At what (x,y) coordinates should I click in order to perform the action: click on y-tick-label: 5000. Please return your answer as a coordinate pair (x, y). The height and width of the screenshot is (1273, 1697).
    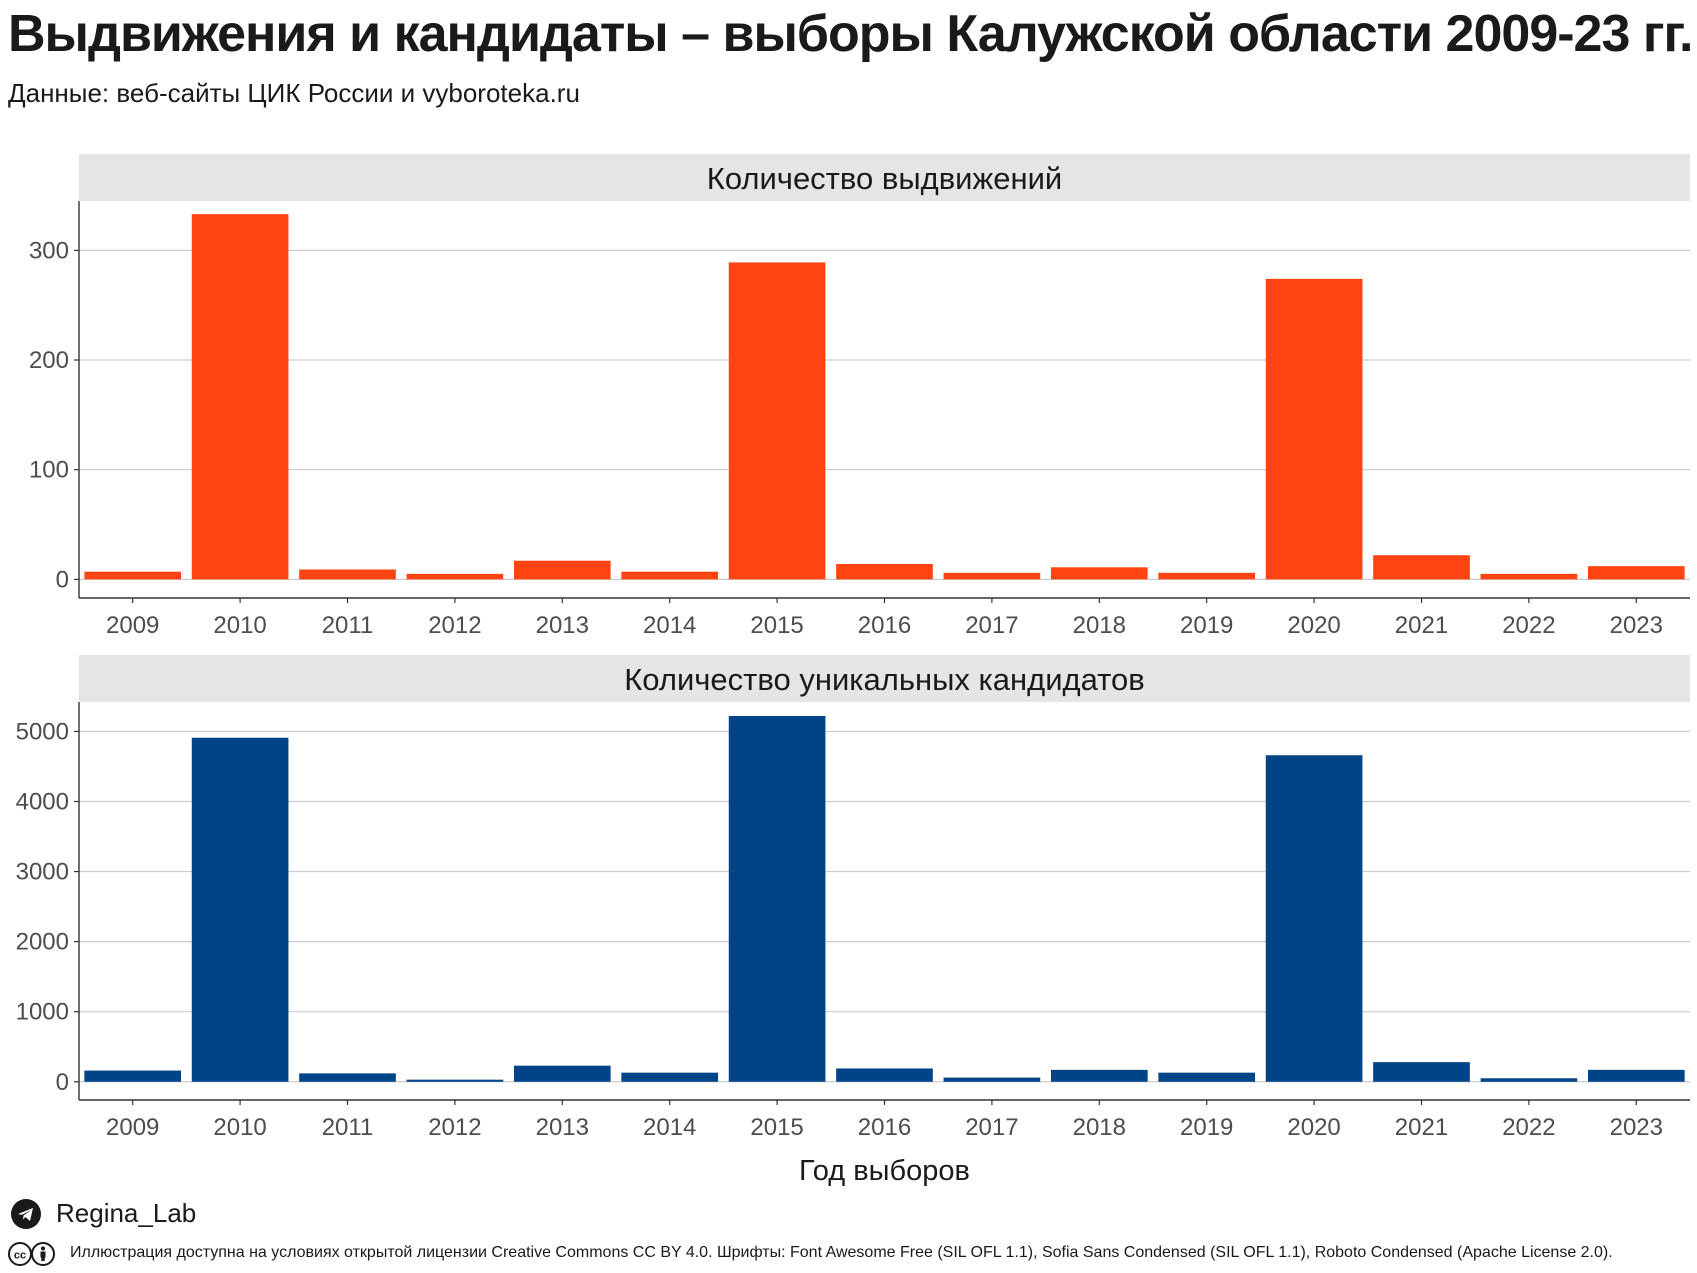
    Looking at the image, I should click on (42, 731).